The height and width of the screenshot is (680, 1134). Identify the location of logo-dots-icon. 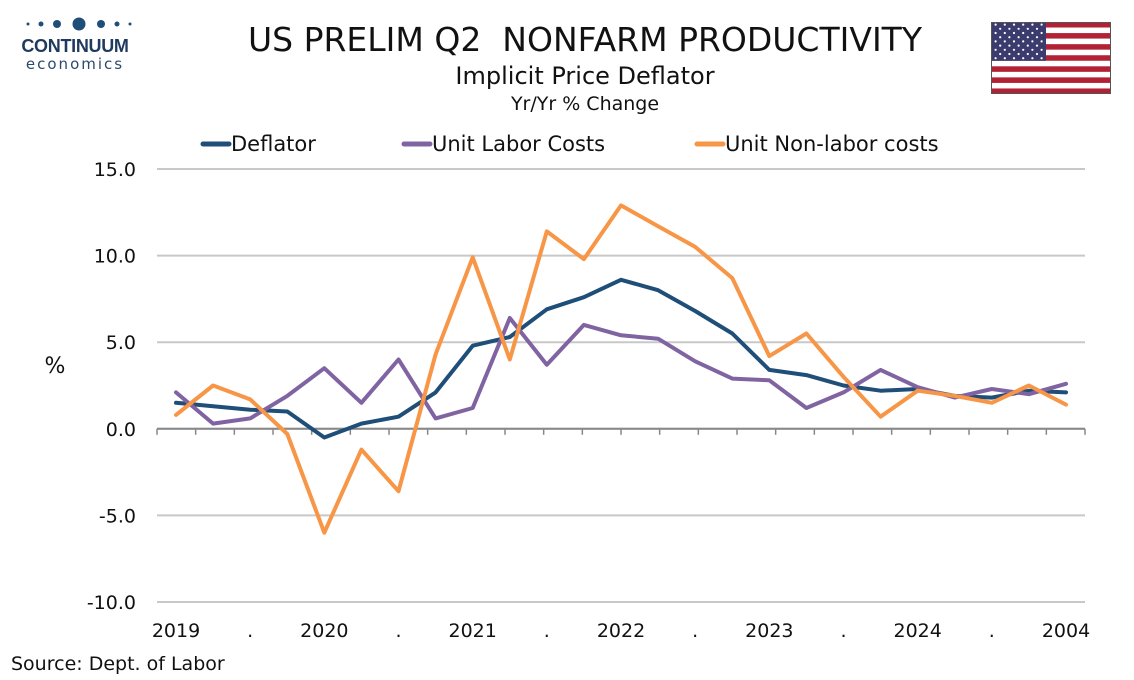
(79, 24).